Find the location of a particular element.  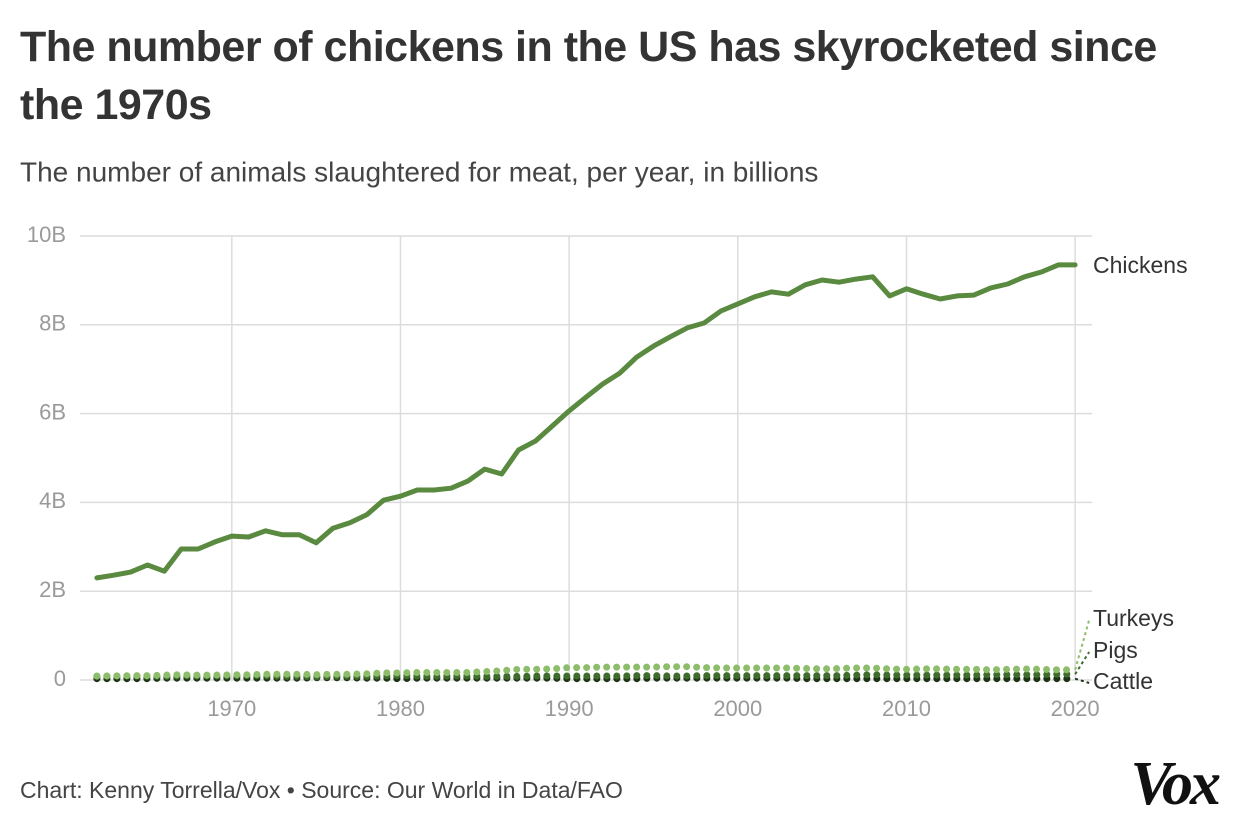

x-tick-label: 1990 is located at coordinates (569, 708).